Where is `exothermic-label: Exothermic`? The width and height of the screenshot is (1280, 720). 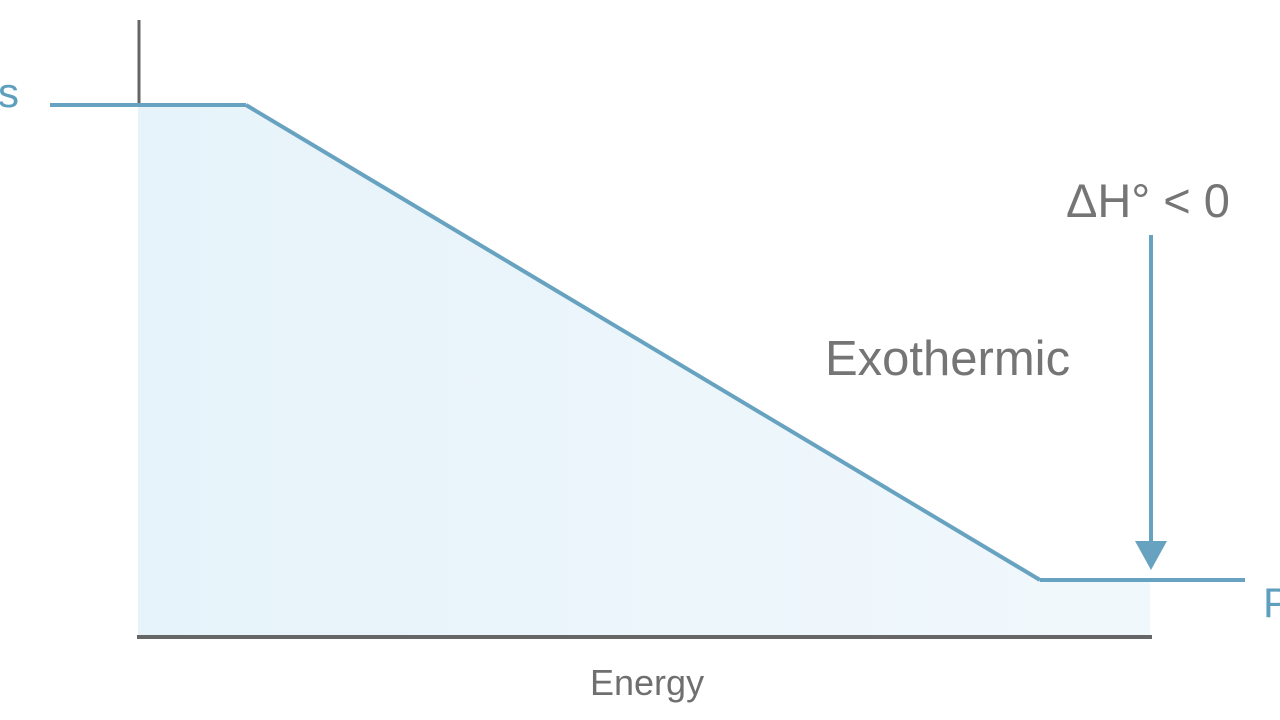 exothermic-label: Exothermic is located at coordinates (947, 359).